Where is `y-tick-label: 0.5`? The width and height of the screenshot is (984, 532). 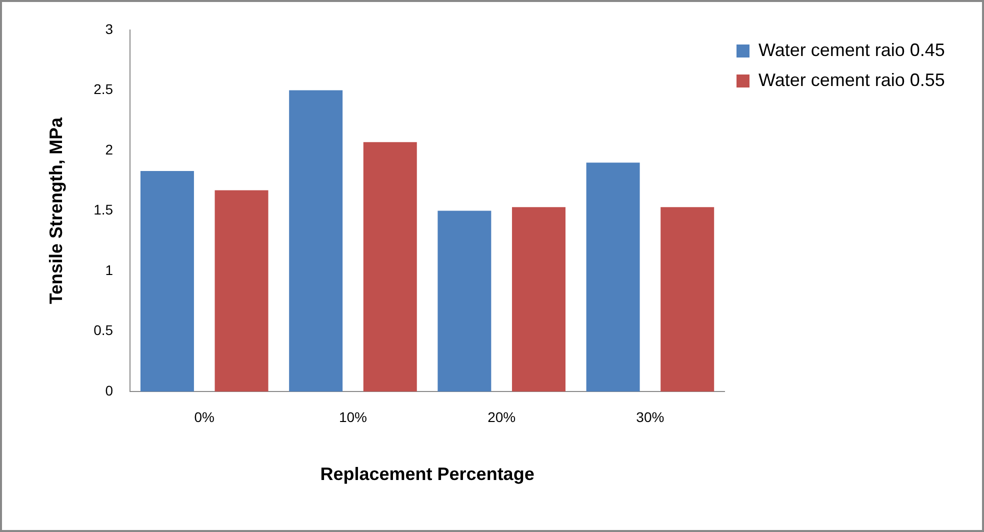 y-tick-label: 0.5 is located at coordinates (104, 330).